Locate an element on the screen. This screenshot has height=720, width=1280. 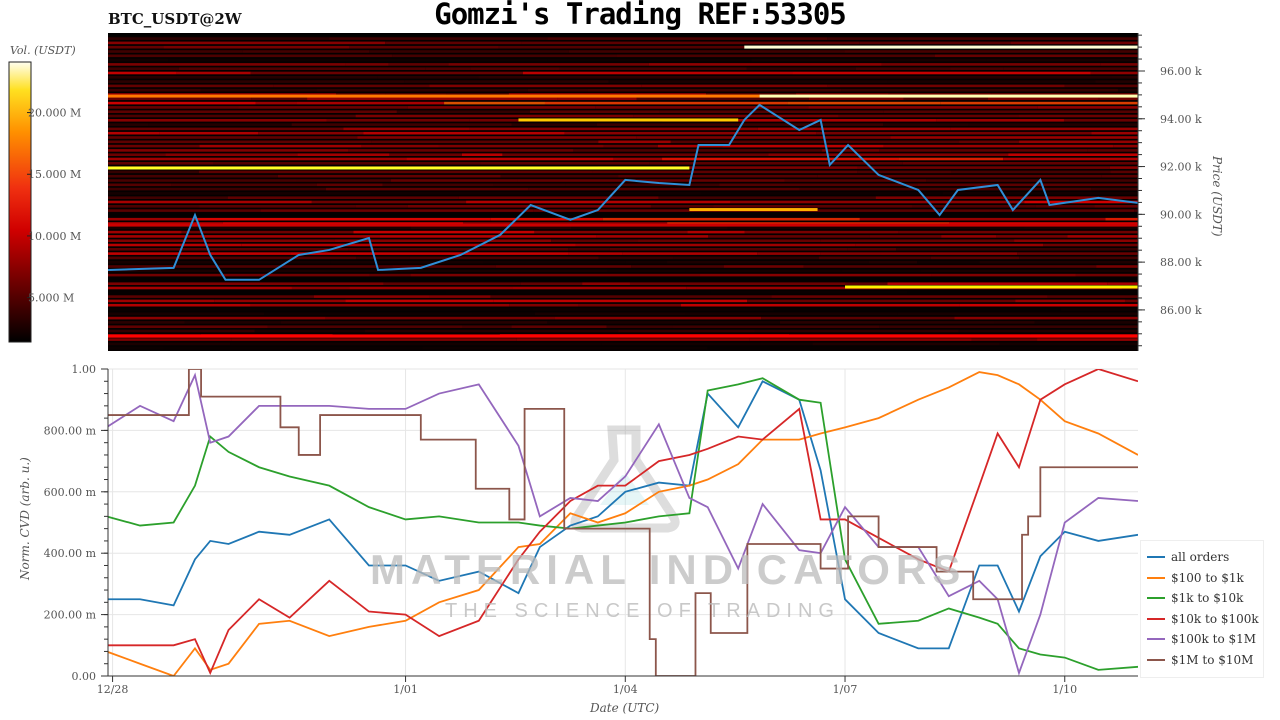
date-tick-label: 1/10 is located at coordinates (1064, 689).